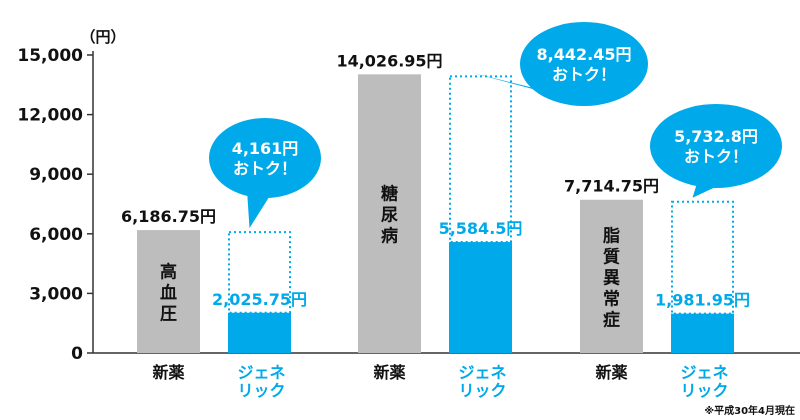 The image size is (800, 420). Describe the element at coordinates (389, 60) in the screenshot. I see `new-drug-value-label: 14,026.95円` at that location.